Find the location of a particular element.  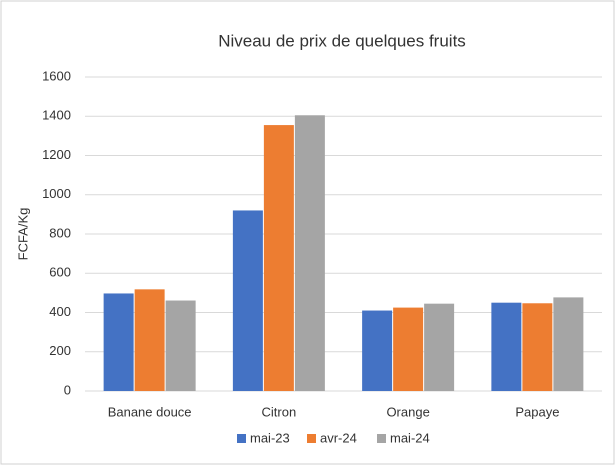

y-axis-label: FCFA/Kg is located at coordinates (22, 234).